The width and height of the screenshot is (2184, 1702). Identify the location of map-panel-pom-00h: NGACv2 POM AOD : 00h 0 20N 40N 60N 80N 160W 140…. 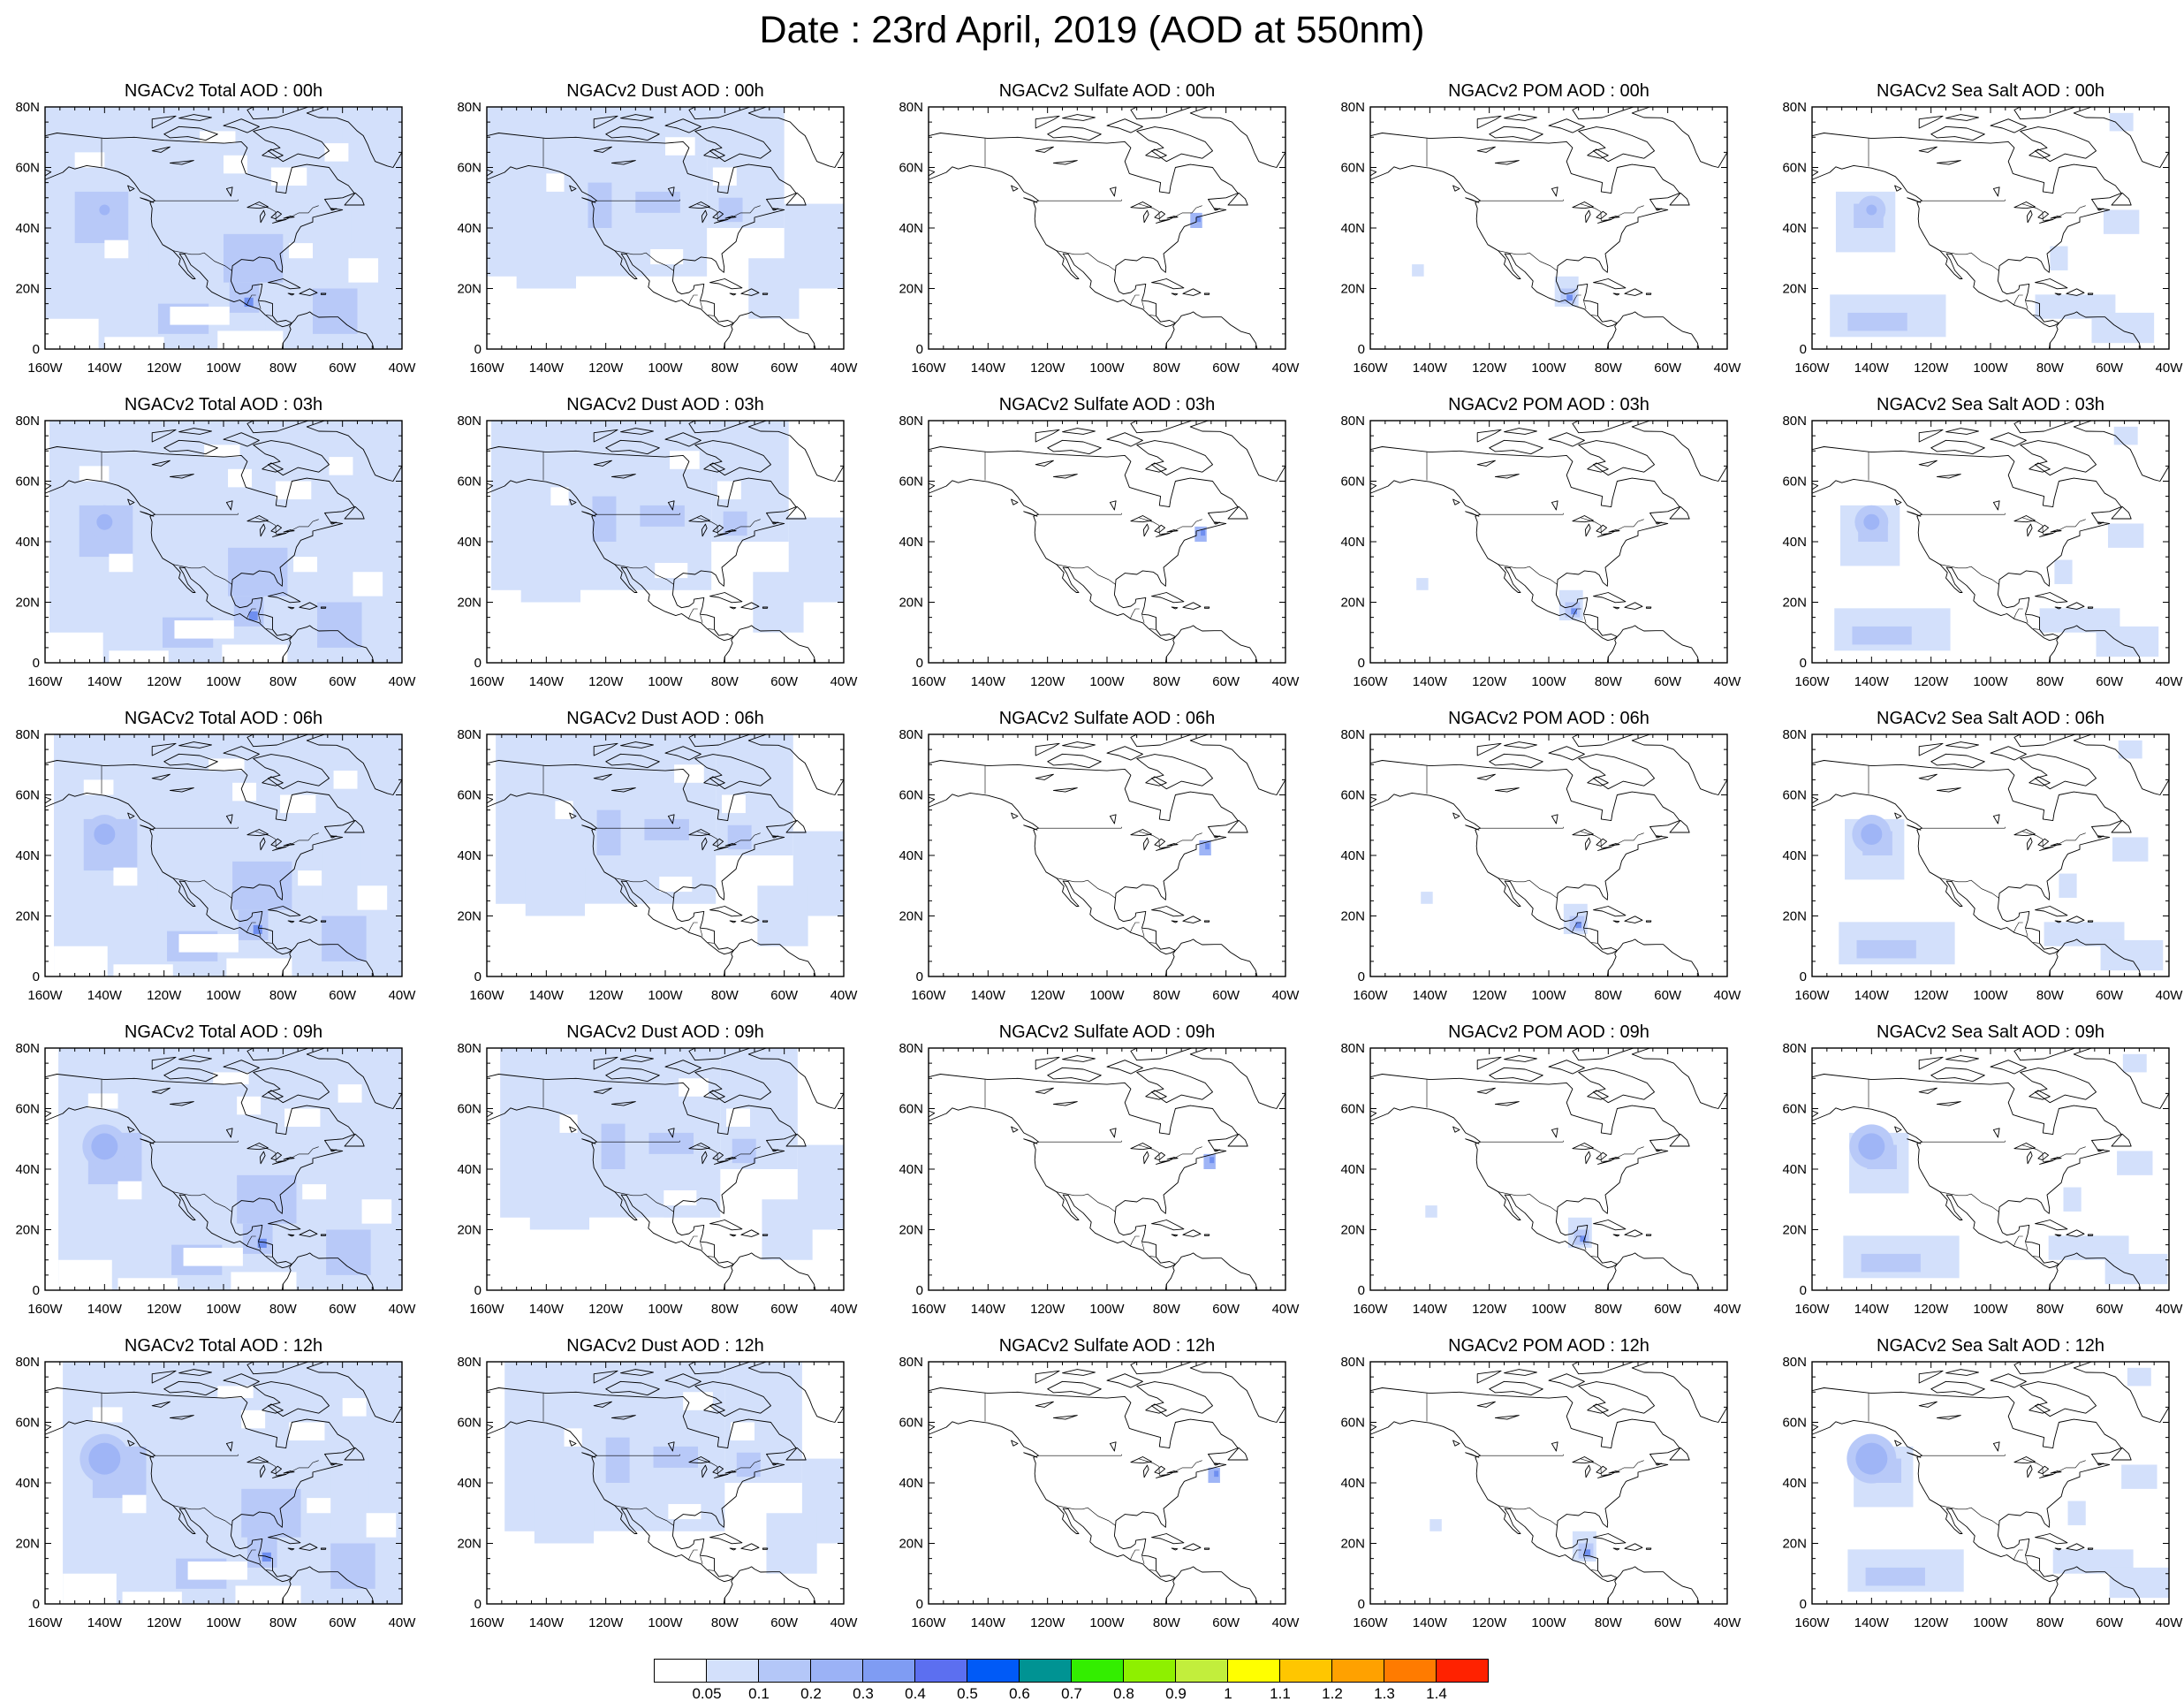
(1546, 240).